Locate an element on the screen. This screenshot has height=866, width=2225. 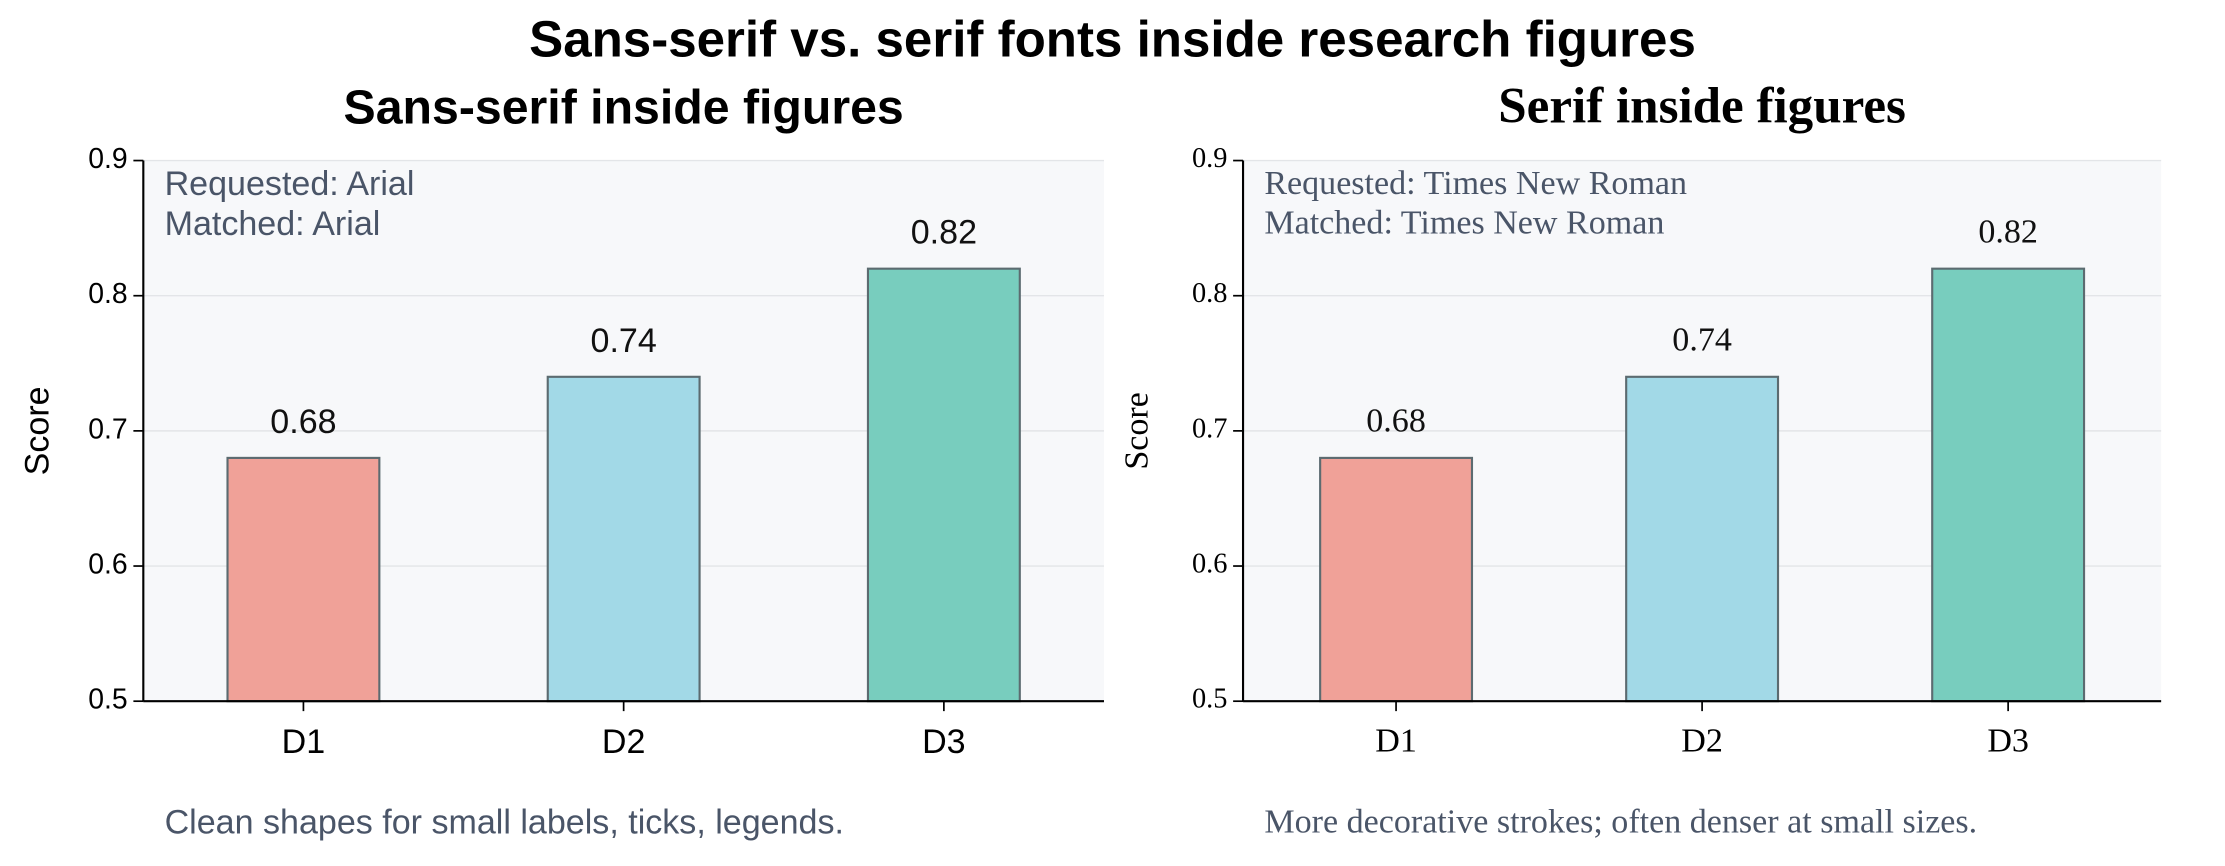
chart-title: Sans-serif inside figures is located at coordinates (624, 108).